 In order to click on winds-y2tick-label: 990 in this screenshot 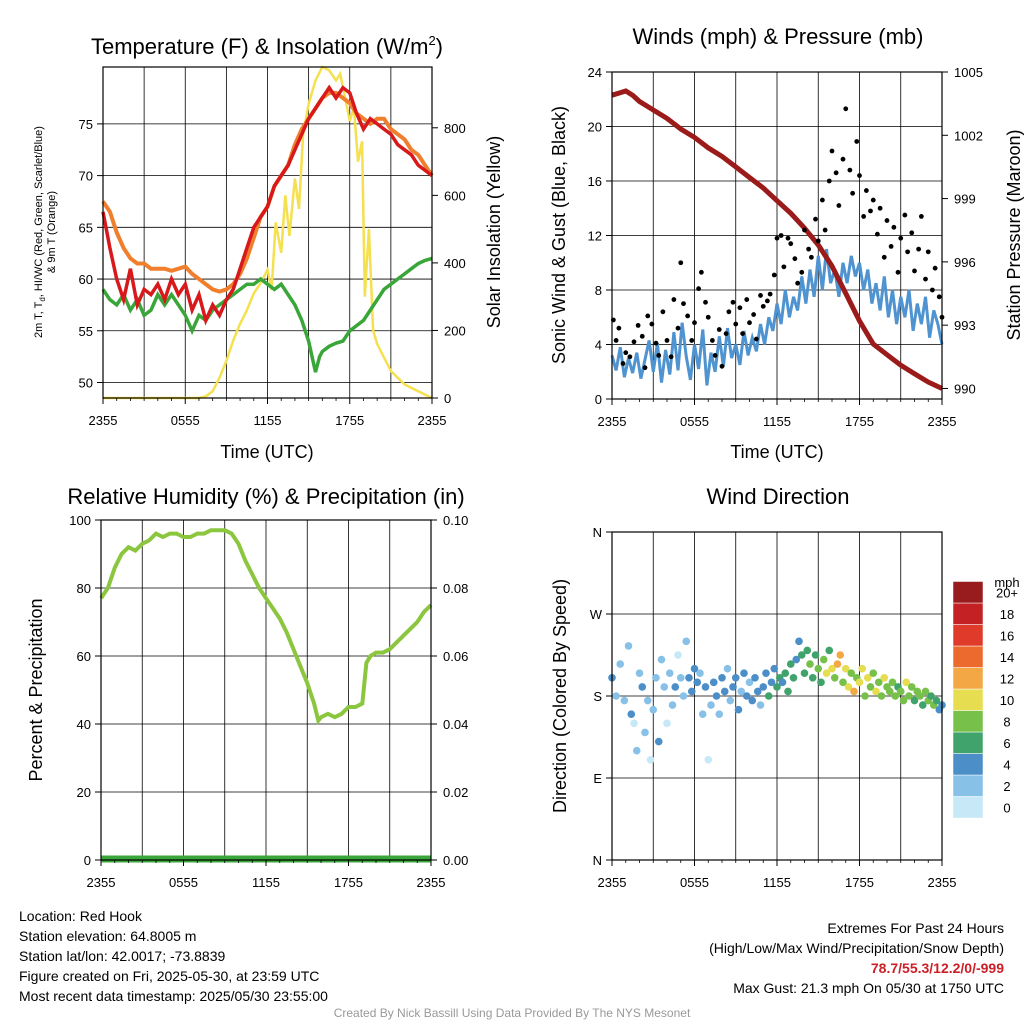, I will do `click(965, 388)`.